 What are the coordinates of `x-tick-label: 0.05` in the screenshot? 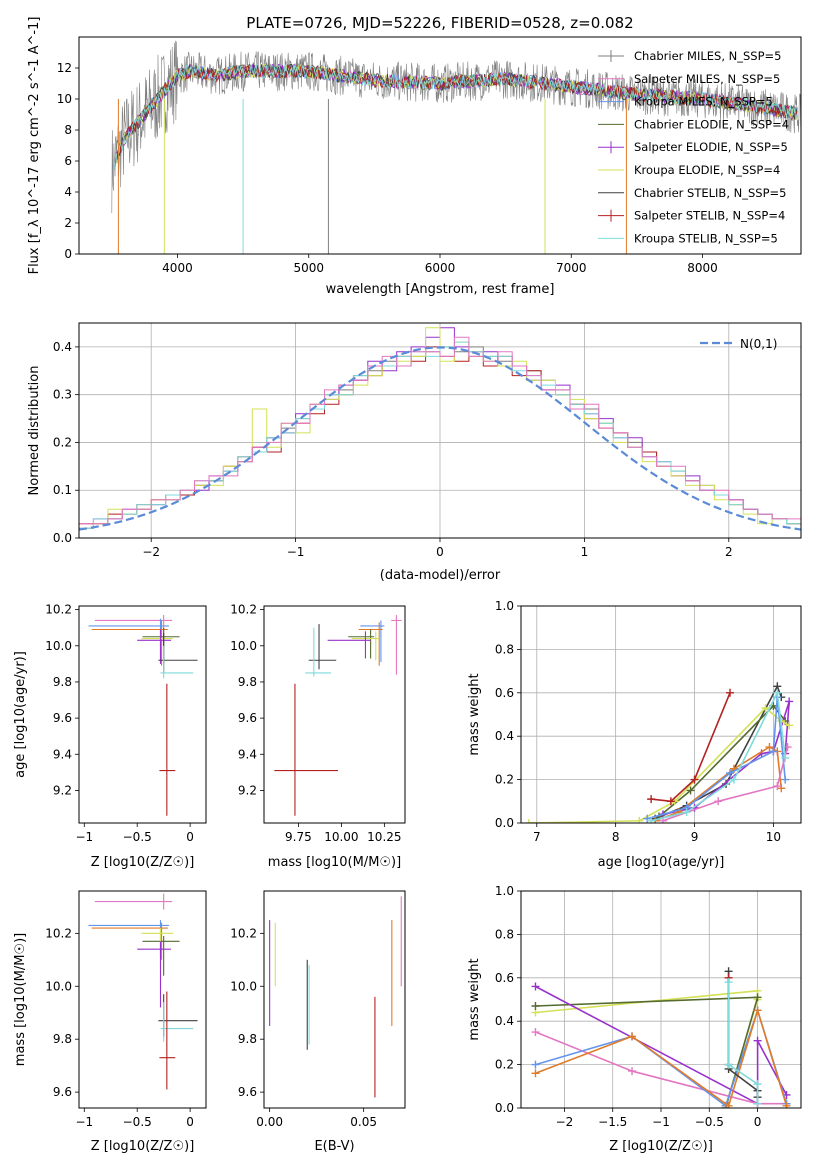 It's located at (363, 1122).